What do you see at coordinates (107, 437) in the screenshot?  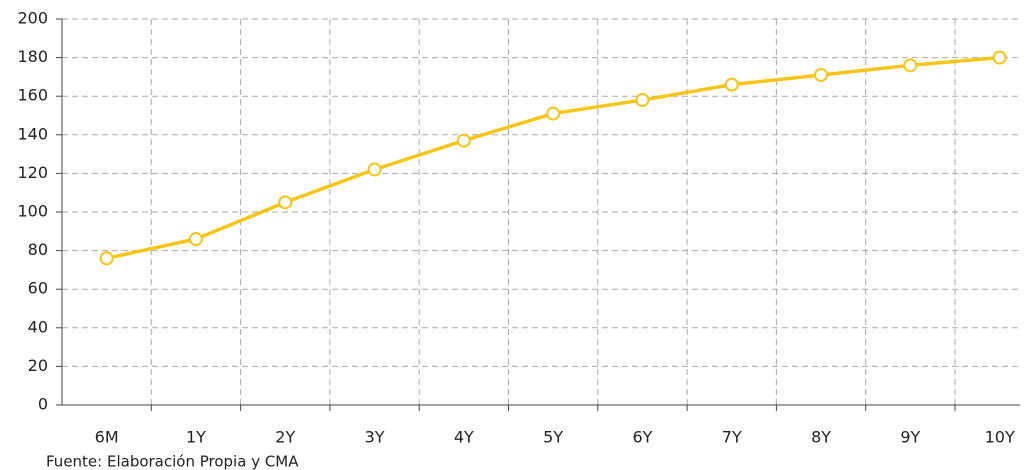 I see `x-tick-label: 6M` at bounding box center [107, 437].